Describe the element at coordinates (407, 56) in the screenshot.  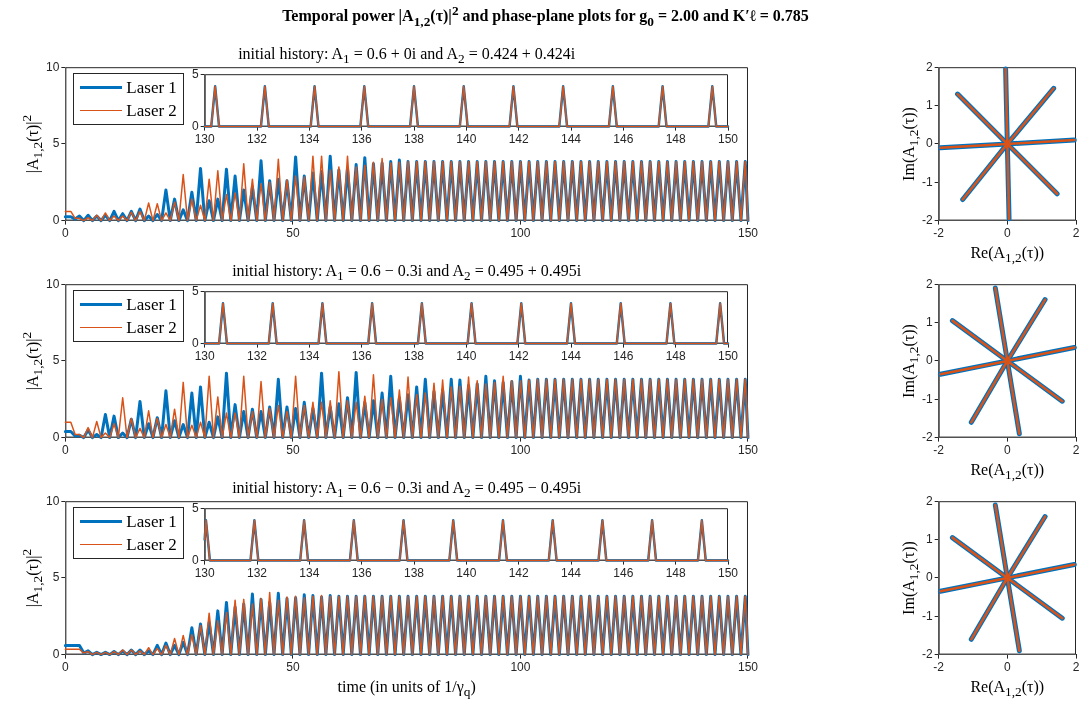
I see `chart-subtitle: initial history: A$_{1}$ = 0.6 + 0i and A$_{2}$ = 0.424 + 0.424i` at that location.